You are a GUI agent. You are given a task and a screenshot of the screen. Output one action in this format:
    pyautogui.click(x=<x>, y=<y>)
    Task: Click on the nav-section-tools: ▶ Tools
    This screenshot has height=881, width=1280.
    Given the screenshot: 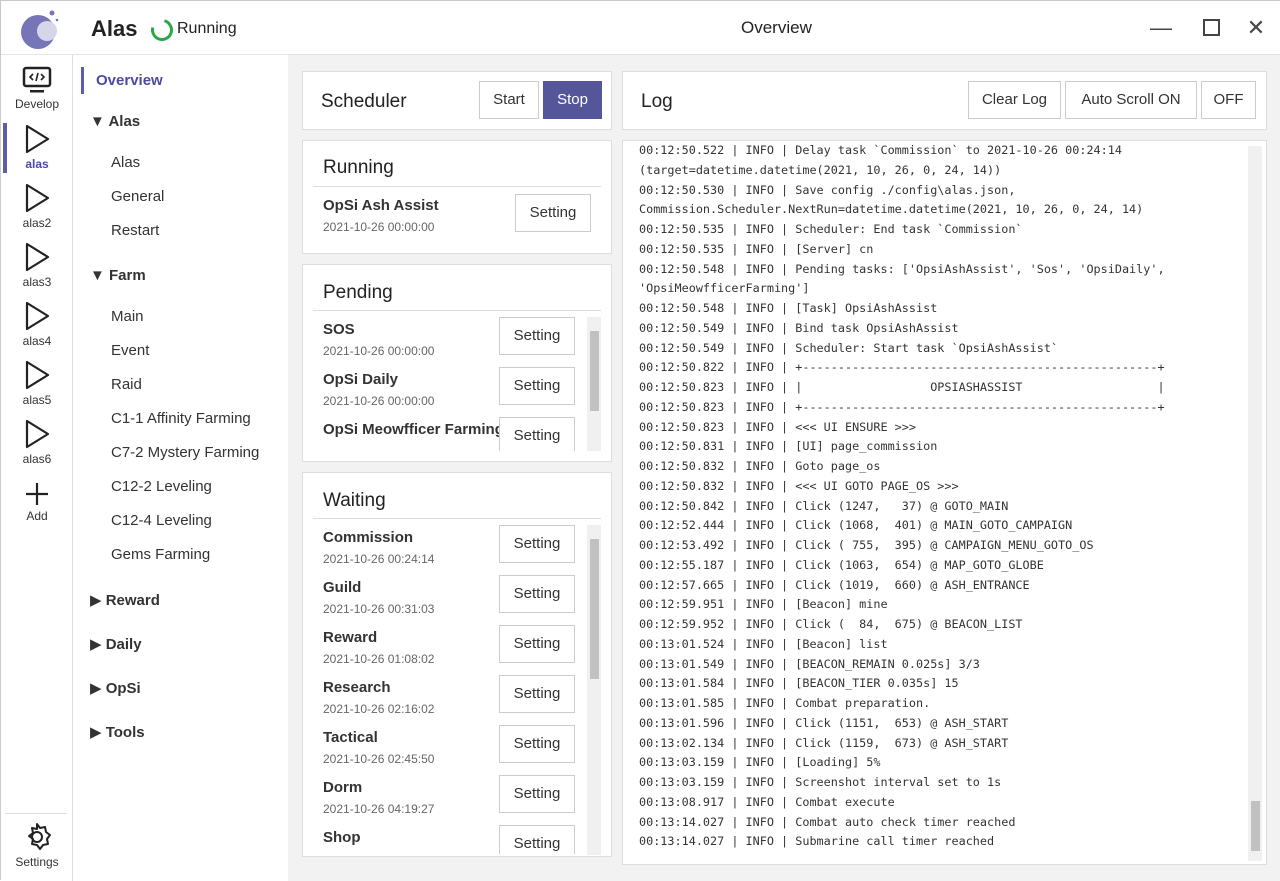 What is the action you would take?
    pyautogui.click(x=117, y=732)
    